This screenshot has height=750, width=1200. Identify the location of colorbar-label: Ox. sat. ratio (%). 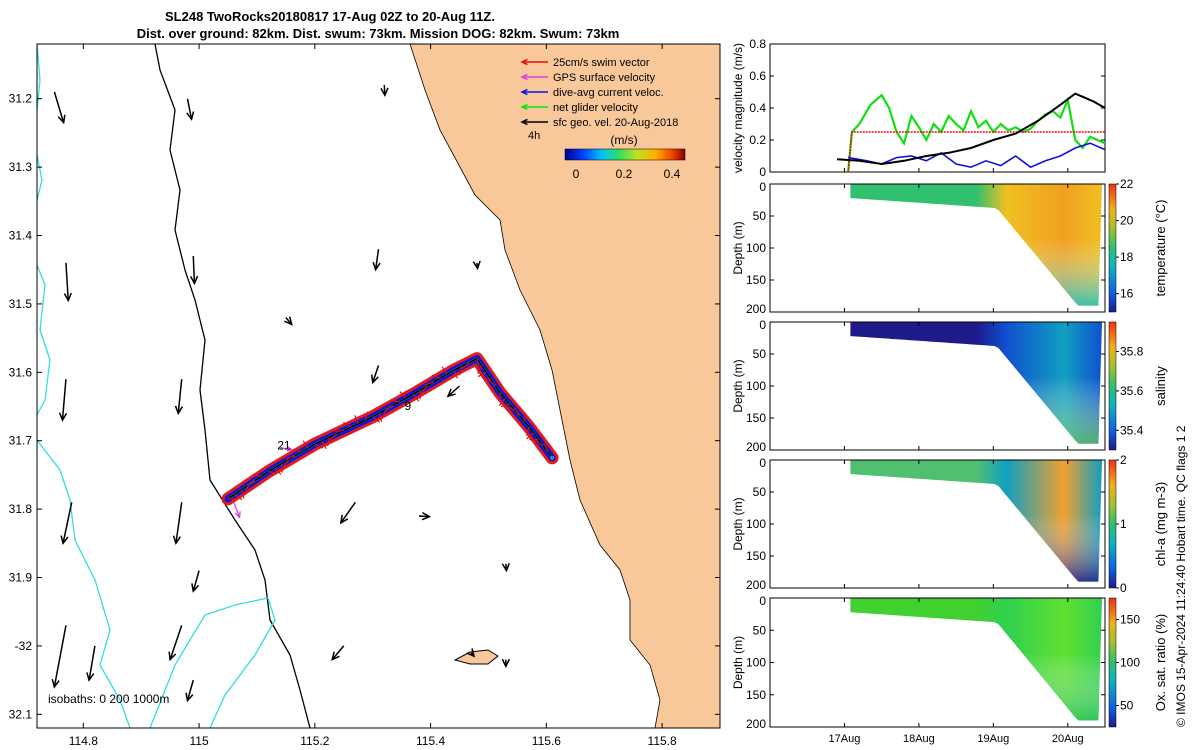
(1160, 663).